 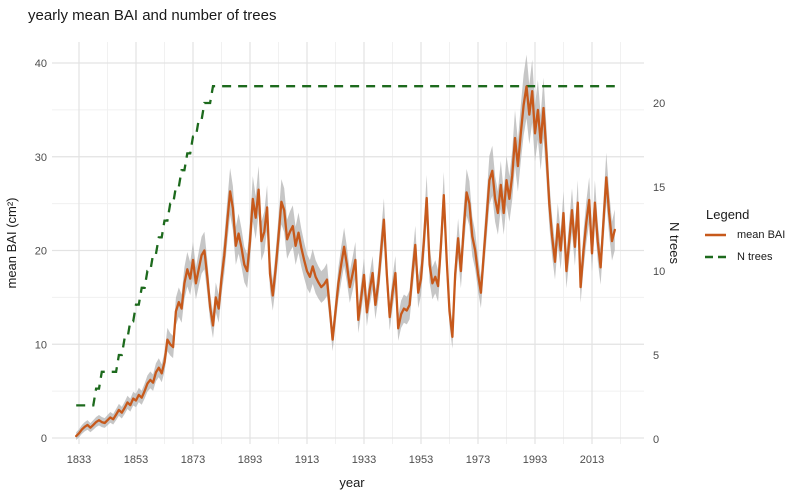 I want to click on legend-entry-n-trees: N trees, so click(x=752, y=257).